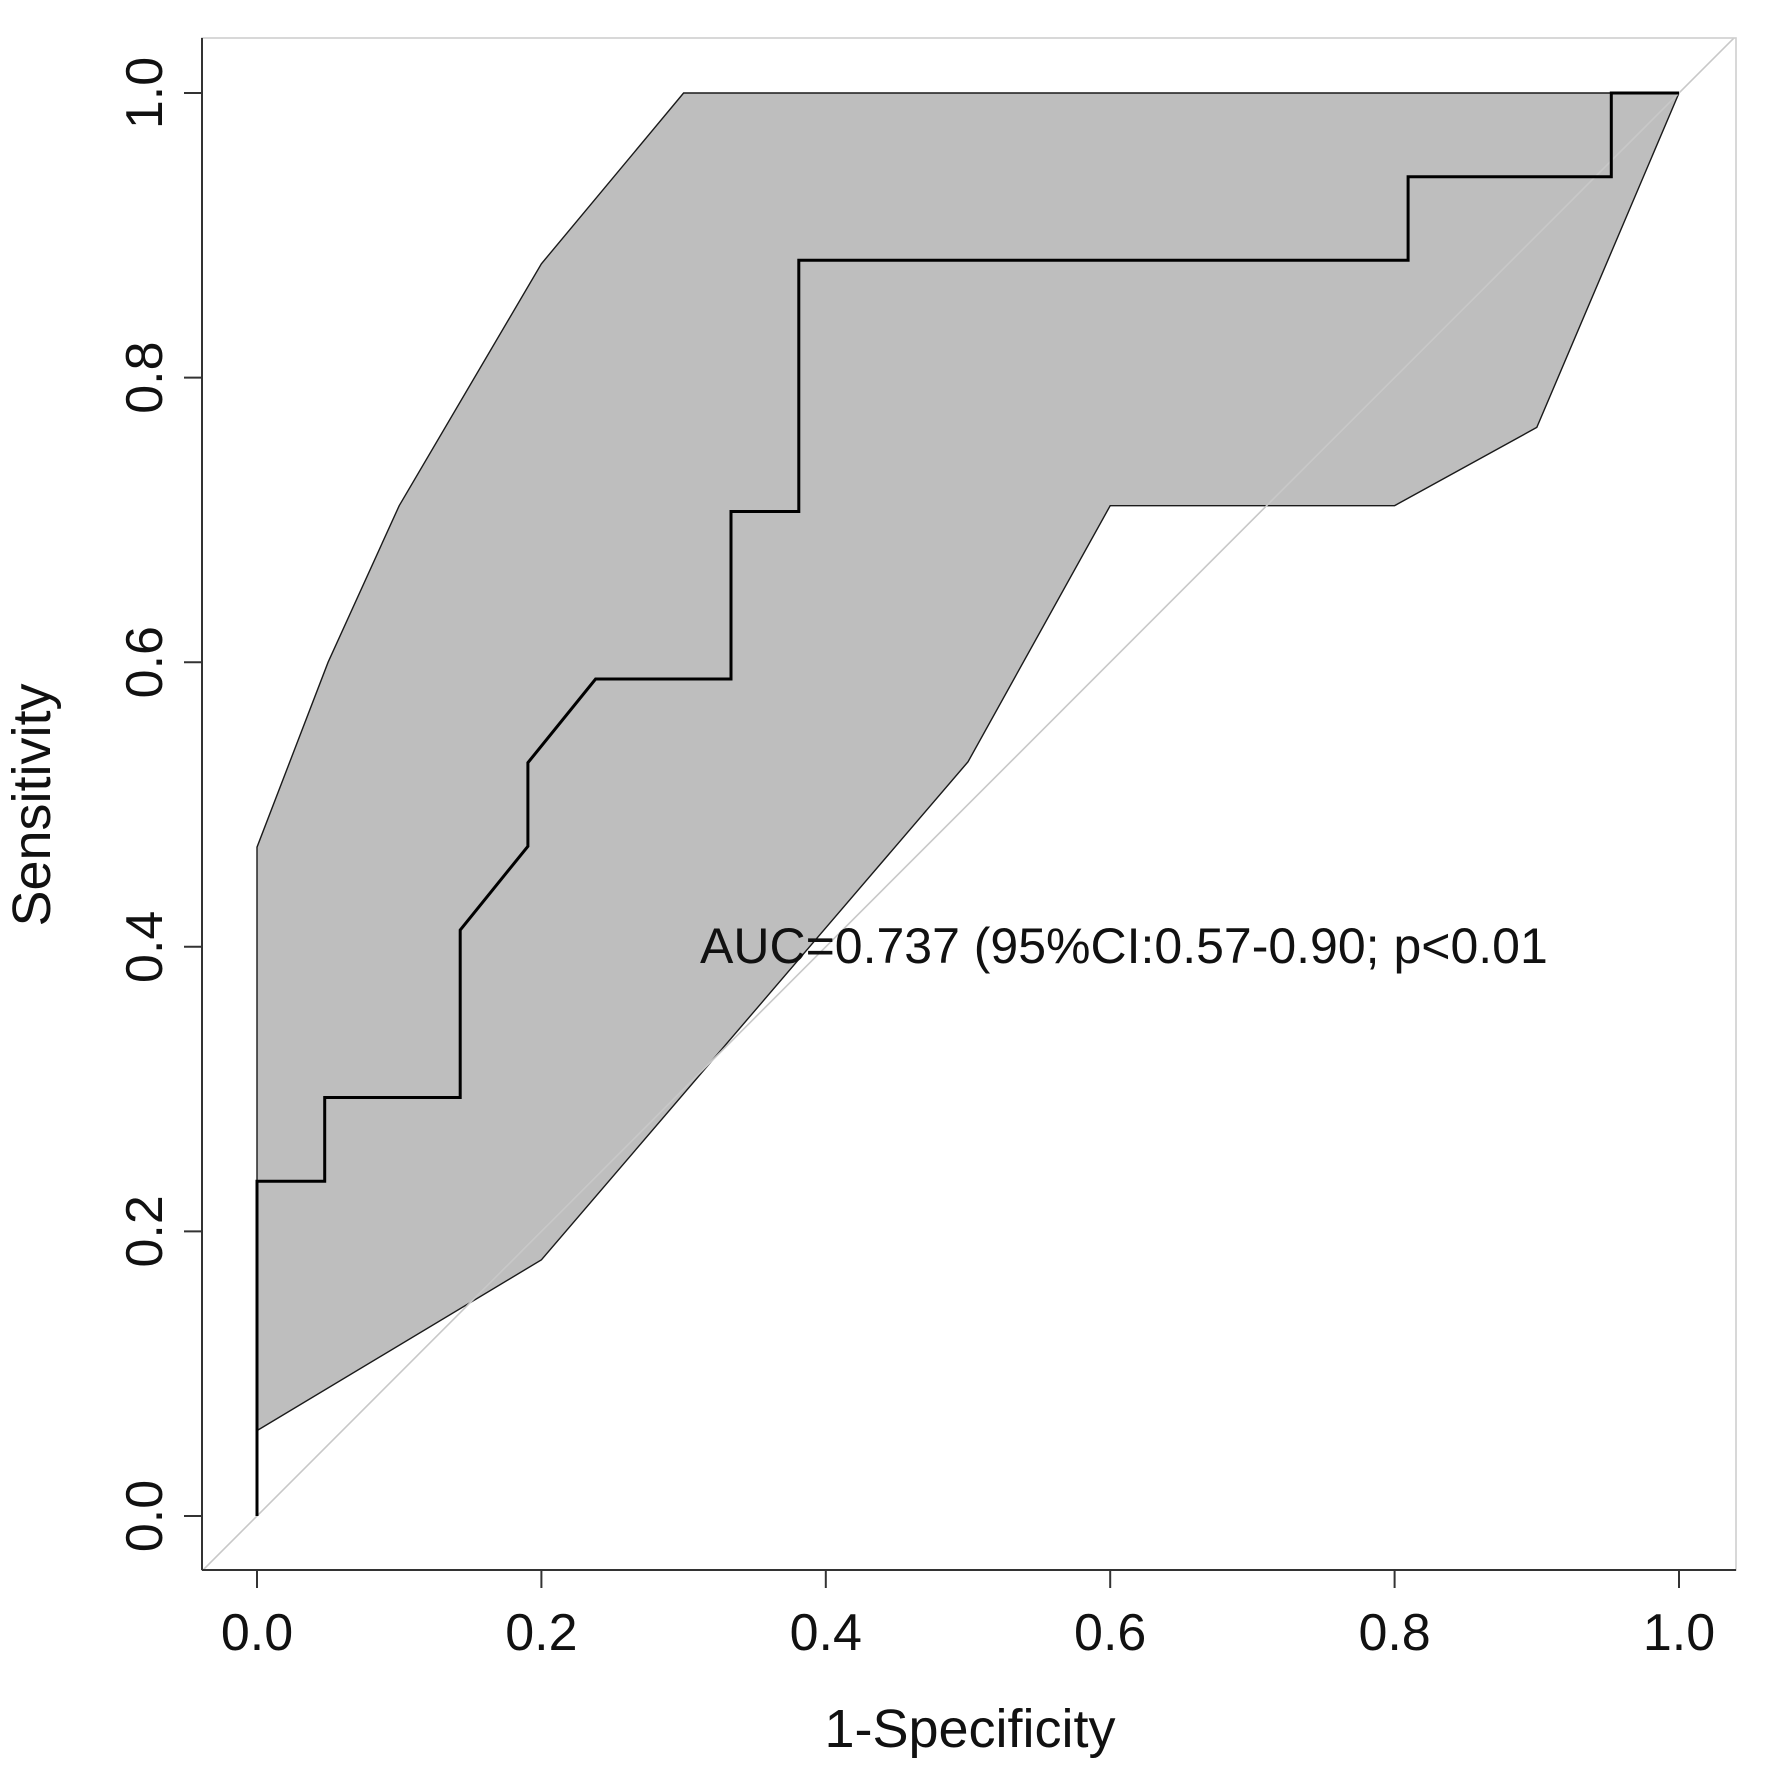 The height and width of the screenshot is (1780, 1784). I want to click on x-axis-ticks: 0.0 0.2 0.4 0.6 0.8 1.0, so click(968, 1616).